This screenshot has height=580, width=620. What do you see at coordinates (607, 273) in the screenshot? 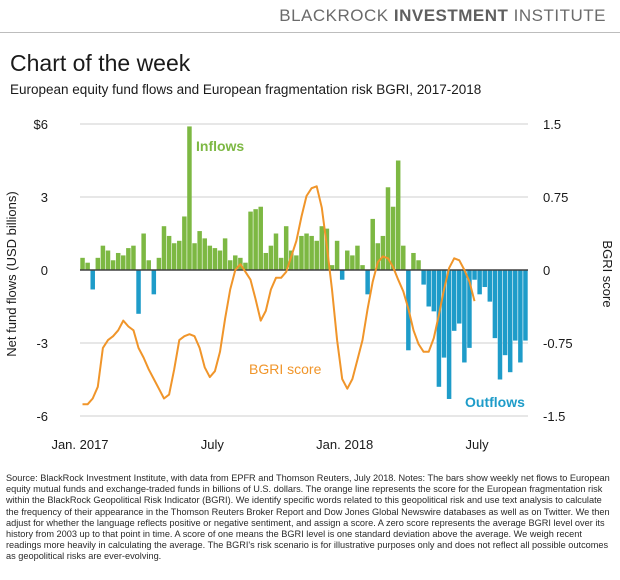
I see `y-axis-label-right: BGRI score` at bounding box center [607, 273].